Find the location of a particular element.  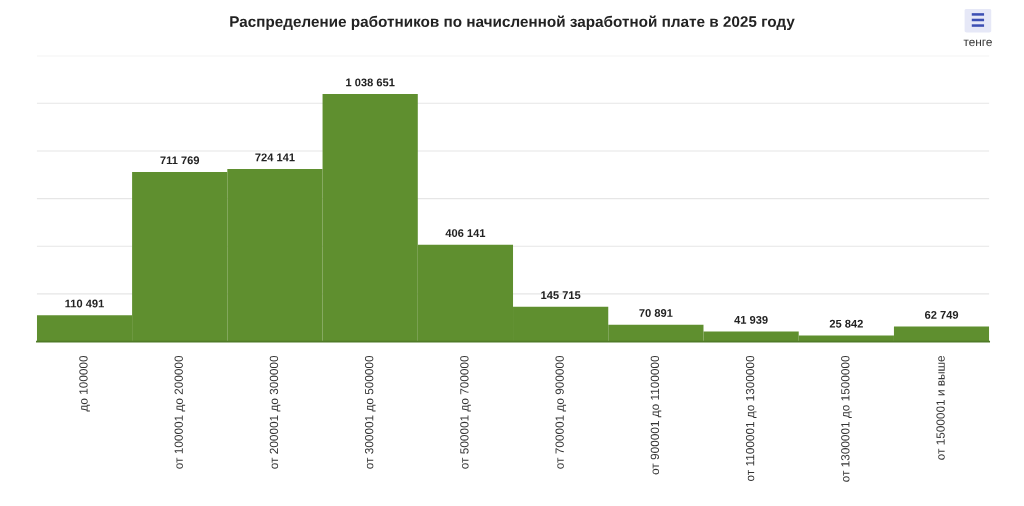

x-tick-label: от 900001 до 1100000 is located at coordinates (656, 415).